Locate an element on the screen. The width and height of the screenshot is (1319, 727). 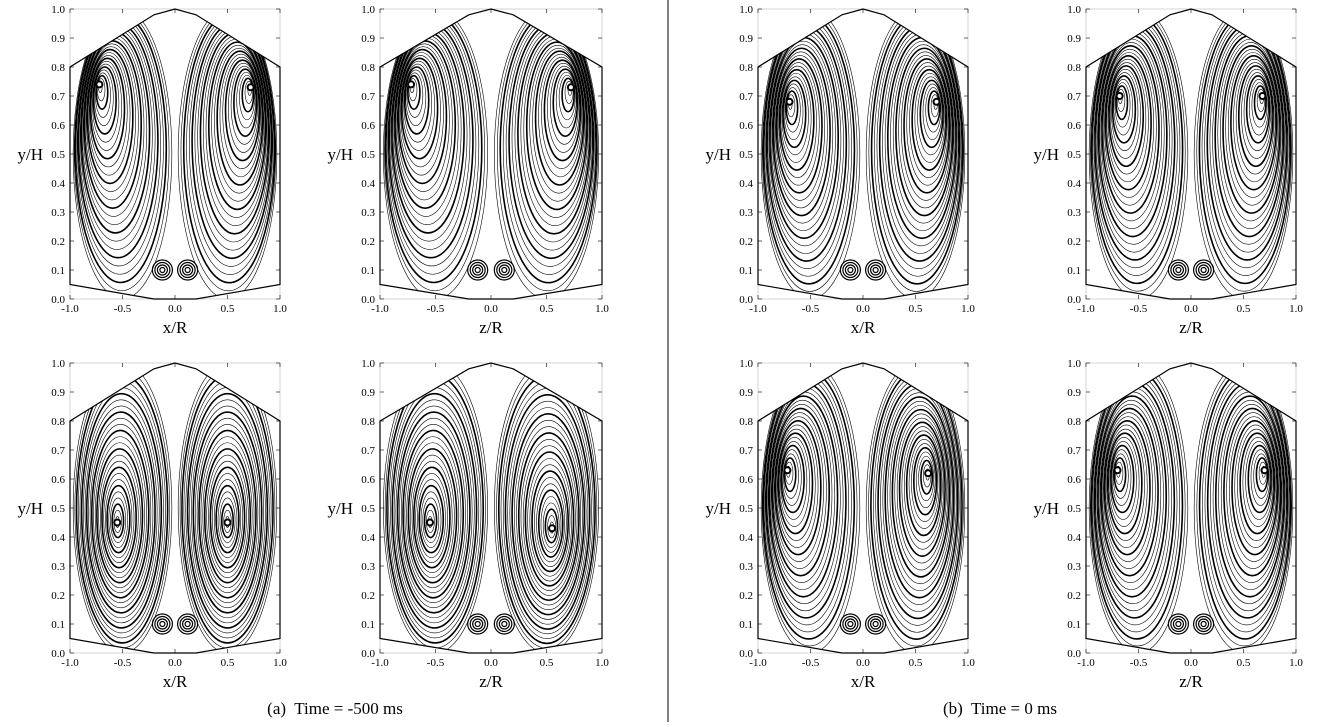
x-tick-label: -0.5 is located at coordinates (123, 663).